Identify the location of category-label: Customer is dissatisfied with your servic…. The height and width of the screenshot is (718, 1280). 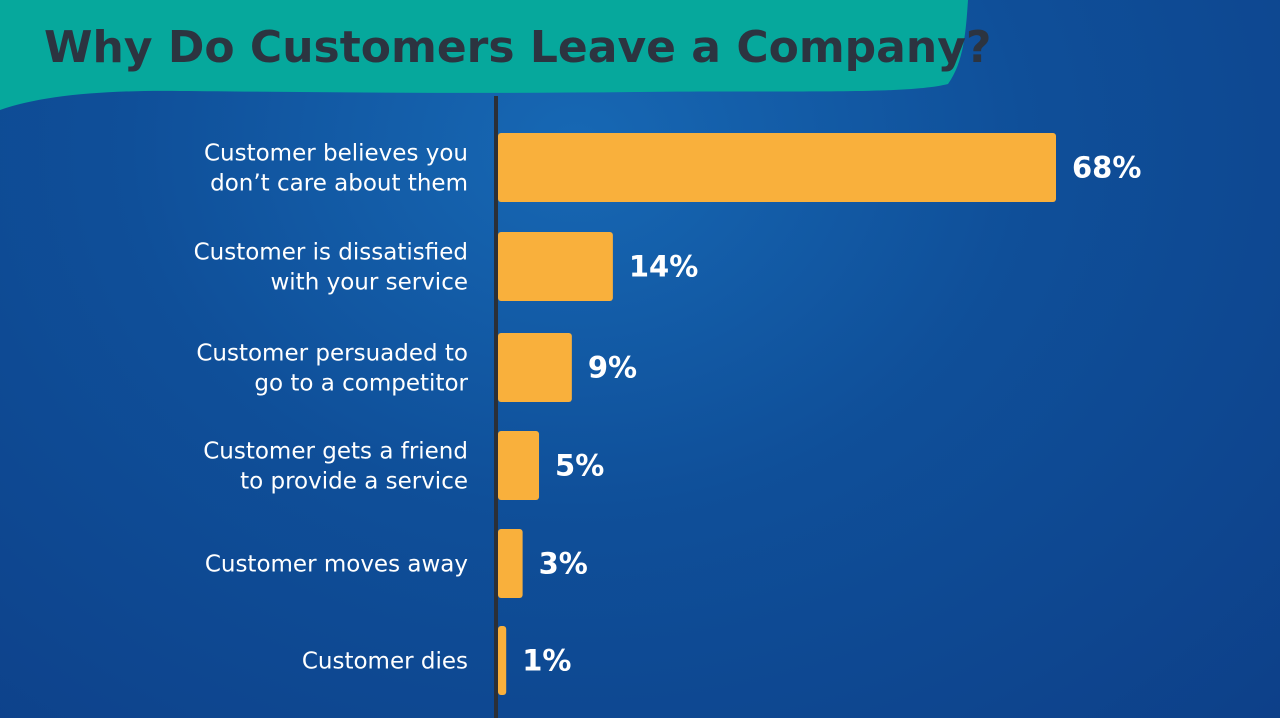
(331, 268).